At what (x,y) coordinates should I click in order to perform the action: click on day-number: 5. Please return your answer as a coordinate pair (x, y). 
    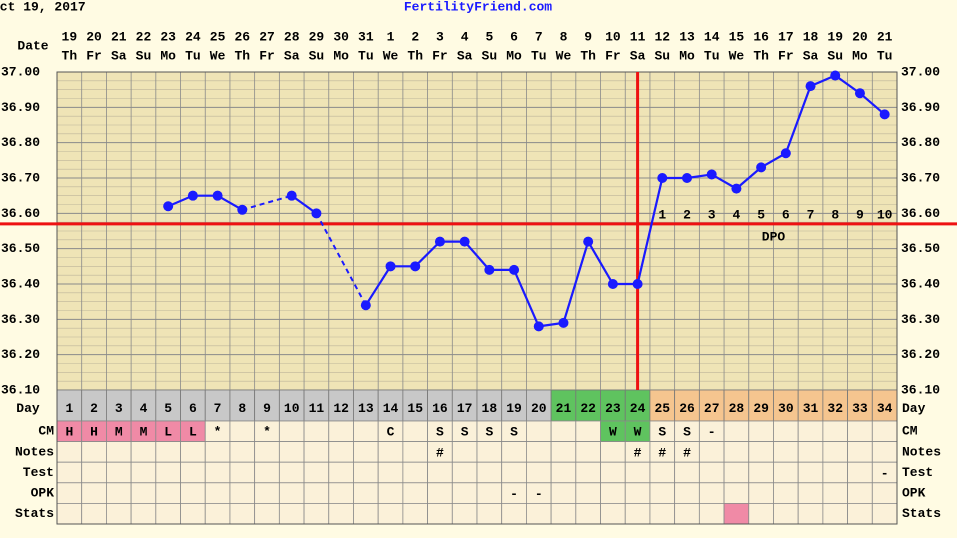
    Looking at the image, I should click on (168, 408).